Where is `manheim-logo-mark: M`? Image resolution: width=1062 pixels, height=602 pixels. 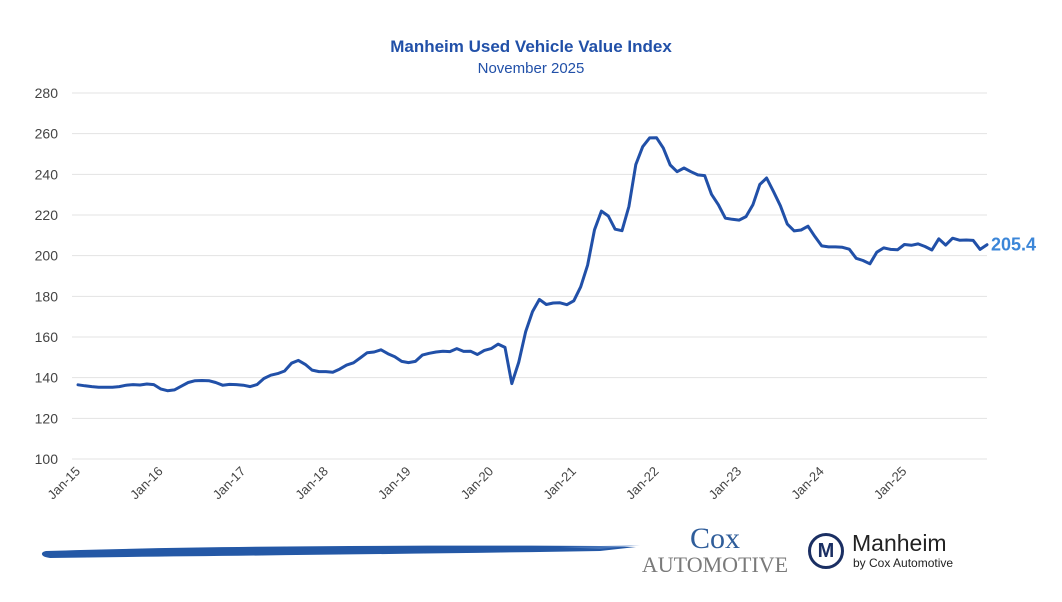
manheim-logo-mark: M is located at coordinates (826, 550).